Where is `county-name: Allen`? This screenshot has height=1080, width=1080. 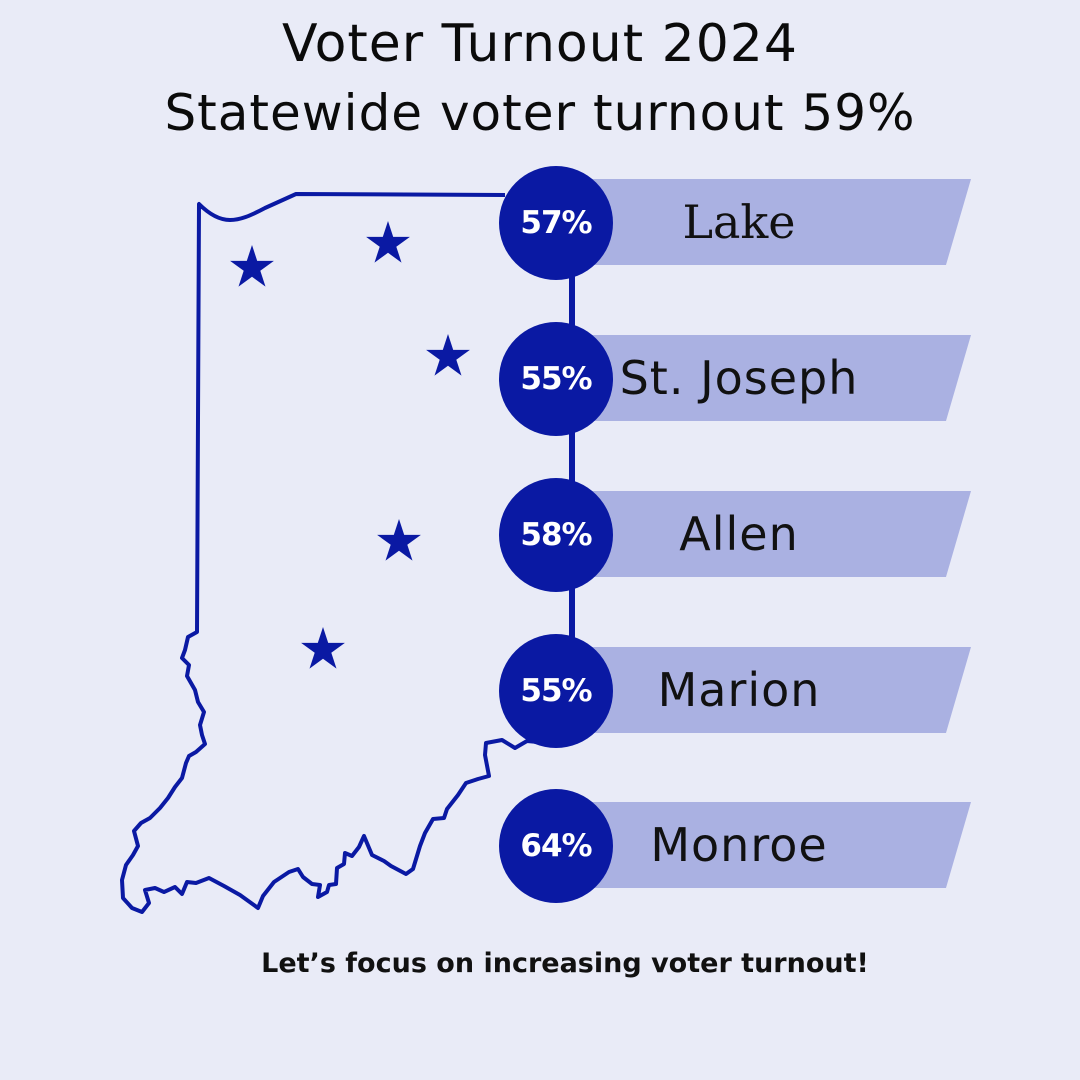 county-name: Allen is located at coordinates (739, 534).